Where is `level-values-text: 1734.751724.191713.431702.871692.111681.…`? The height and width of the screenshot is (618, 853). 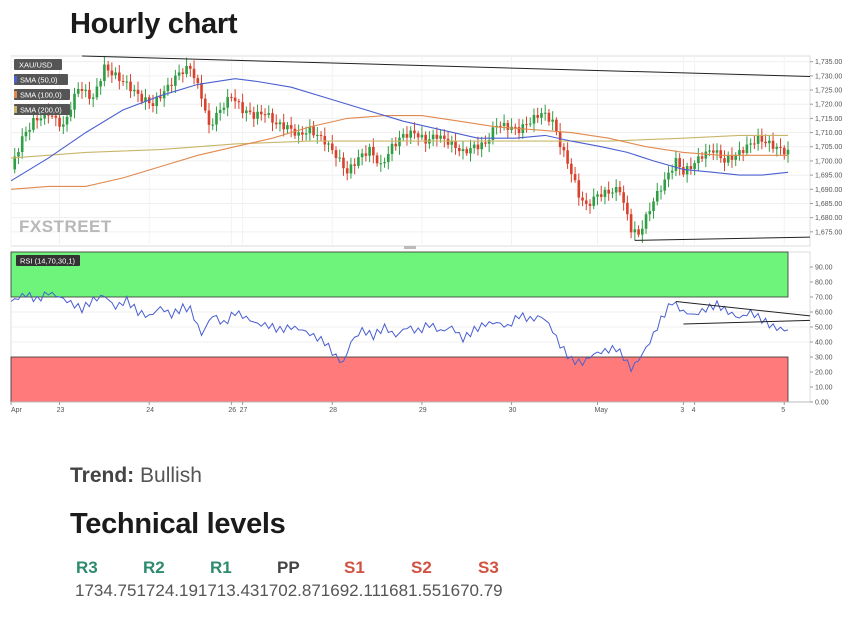
level-values-text: 1734.751724.191713.431702.871692.111681.… is located at coordinates (289, 590).